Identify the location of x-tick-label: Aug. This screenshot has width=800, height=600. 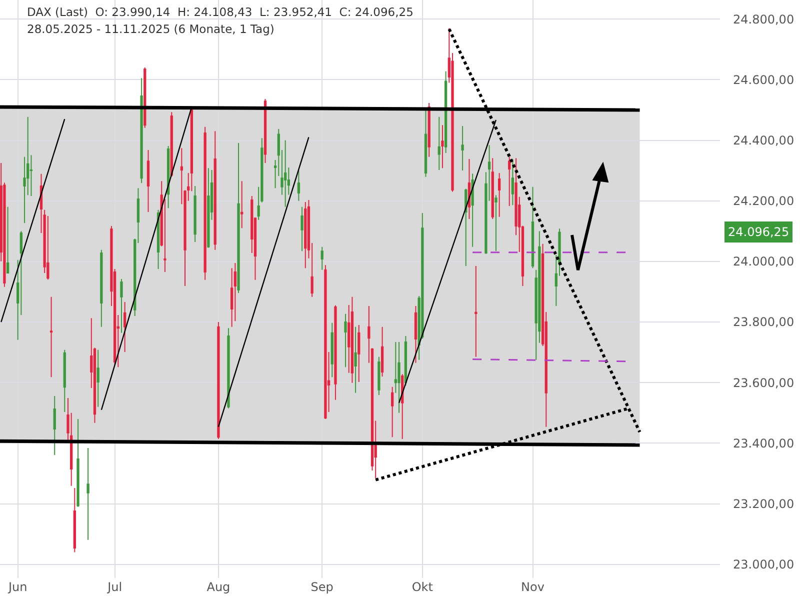
(218, 587).